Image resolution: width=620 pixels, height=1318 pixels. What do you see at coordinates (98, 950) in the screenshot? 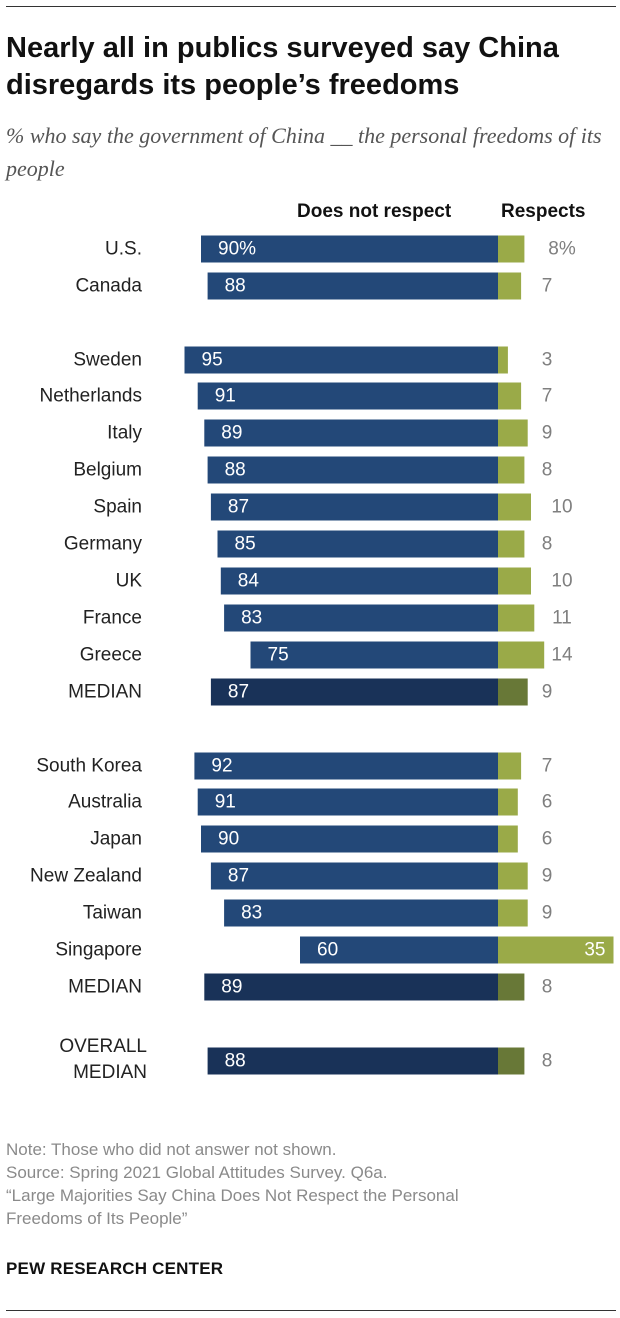
I see `row-label-singapore-17: Singapore` at bounding box center [98, 950].